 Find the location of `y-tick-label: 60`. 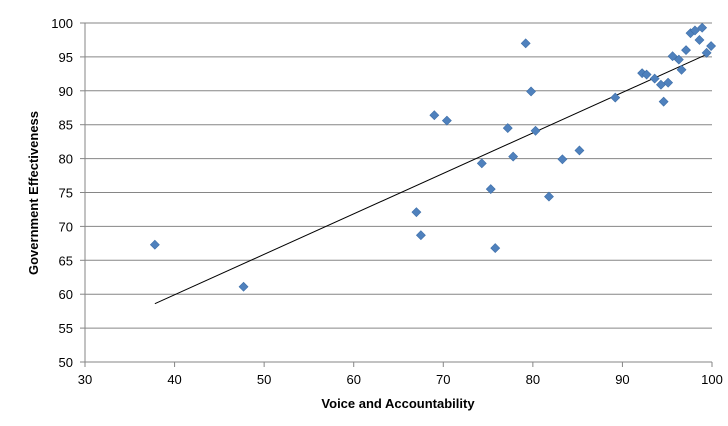

y-tick-label: 60 is located at coordinates (66, 294).